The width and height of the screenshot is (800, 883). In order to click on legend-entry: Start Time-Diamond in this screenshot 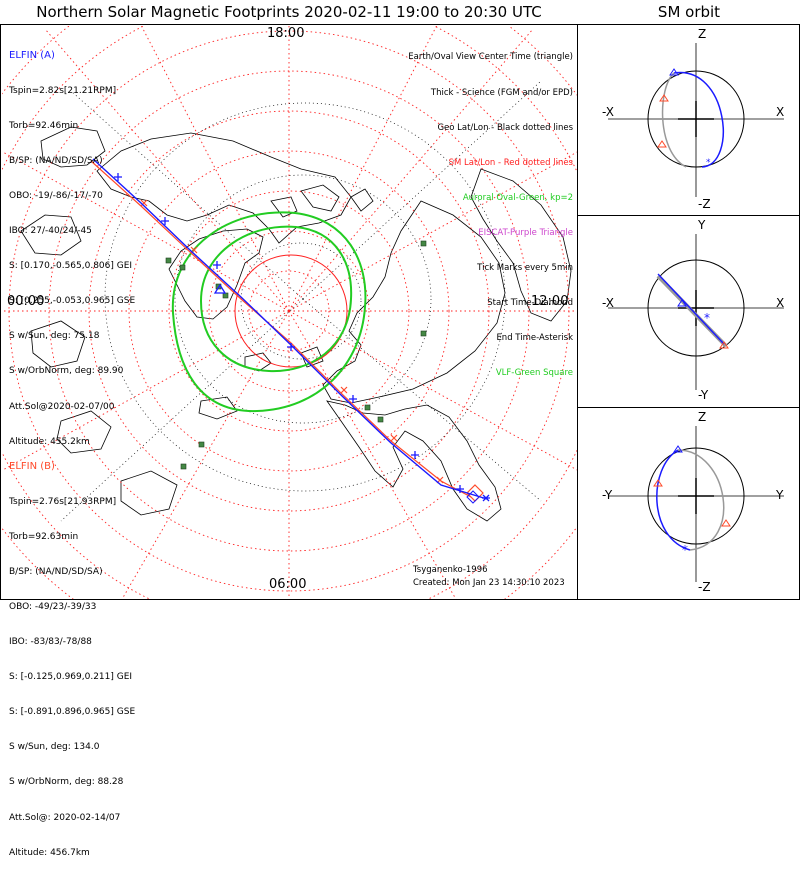, I will do `click(530, 303)`.